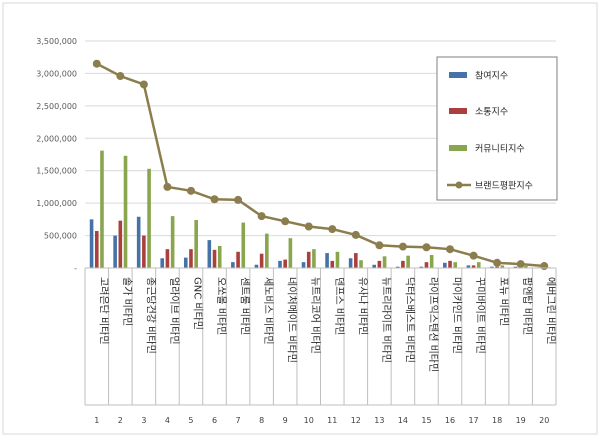  Describe the element at coordinates (292, 320) in the screenshot. I see `category-label: 네이처메이드 비타민` at that location.